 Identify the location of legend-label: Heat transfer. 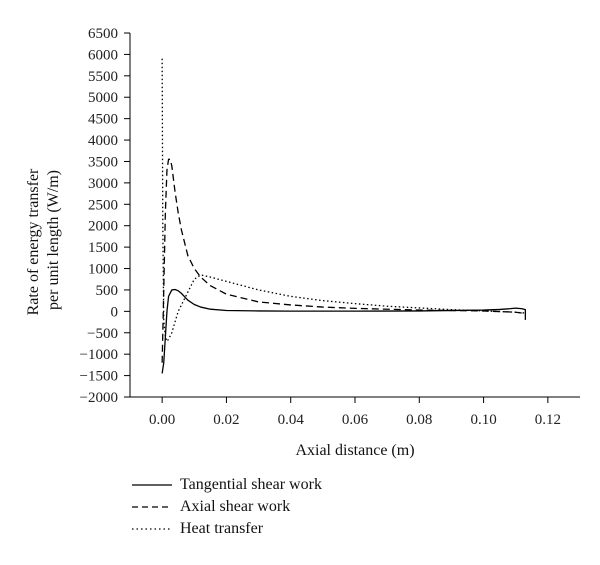
(222, 528).